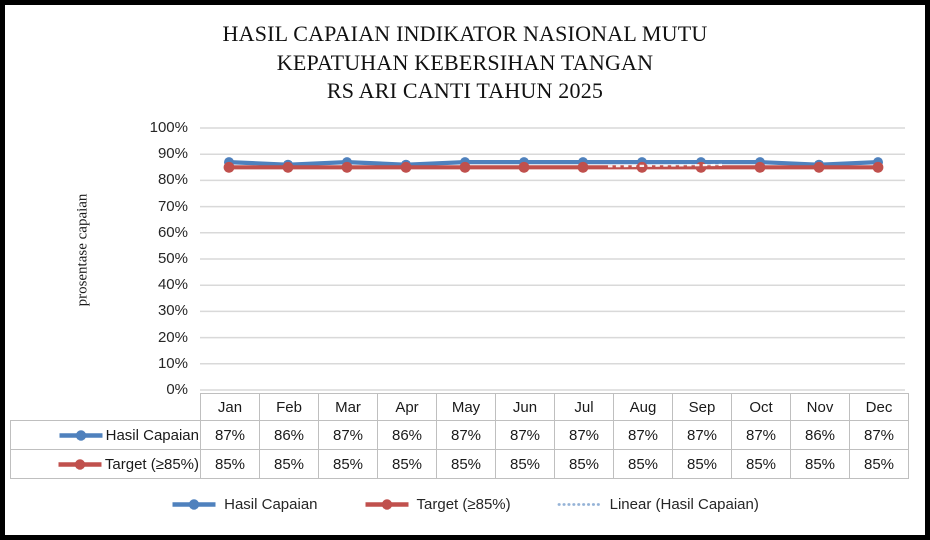  I want to click on legend-item-0: Hasil Capaian, so click(244, 504).